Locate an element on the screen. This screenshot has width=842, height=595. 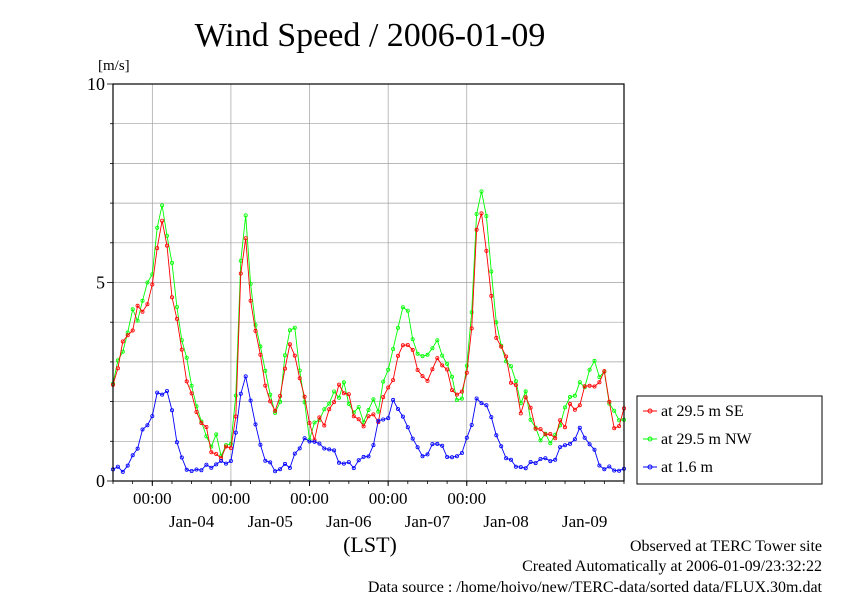
legend-label: at 29.5 m NW is located at coordinates (707, 439).